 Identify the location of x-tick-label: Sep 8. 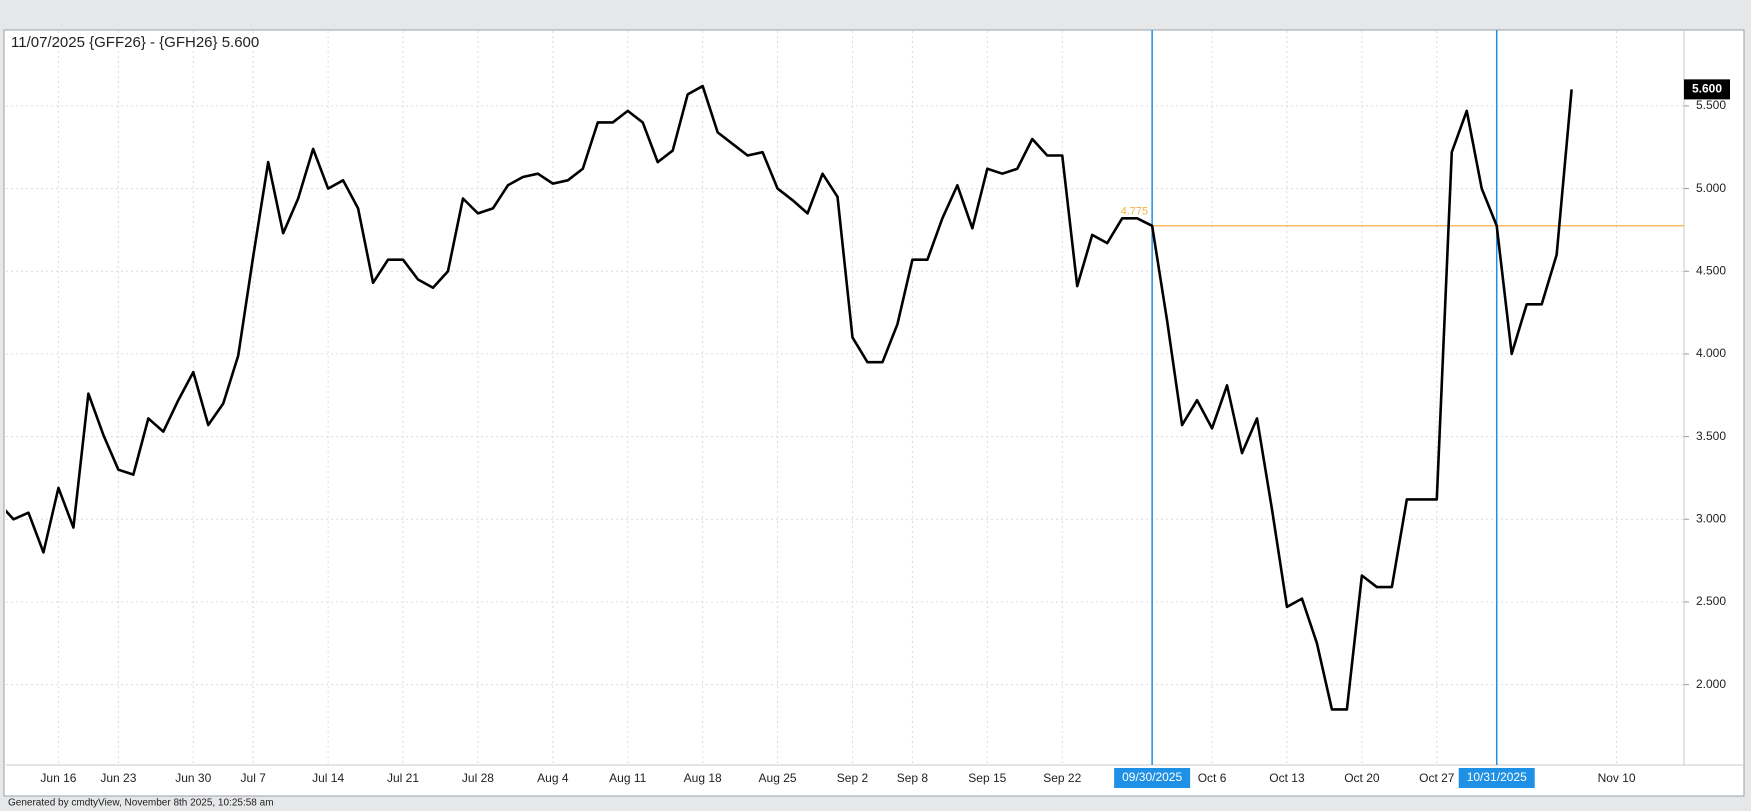
(913, 778).